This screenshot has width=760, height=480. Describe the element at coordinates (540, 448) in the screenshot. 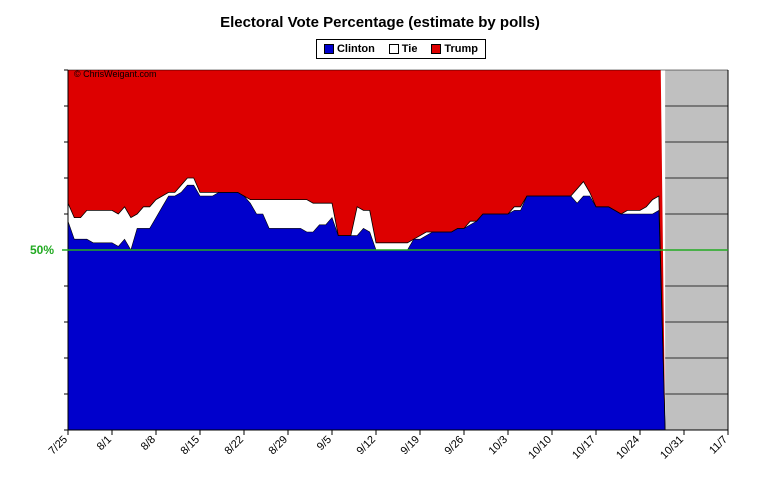

I see `x-tick-label: 10/10` at that location.